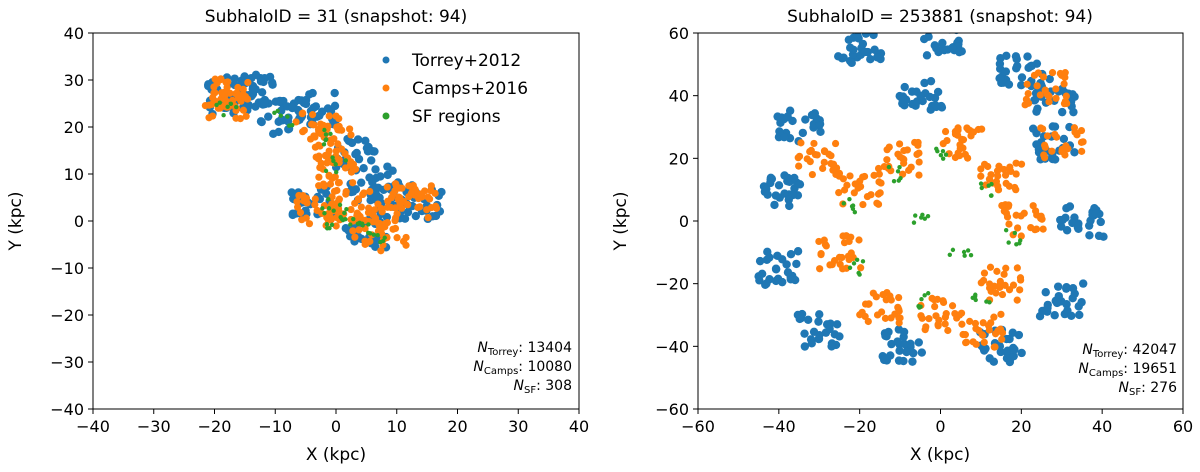 This screenshot has height=472, width=1200. What do you see at coordinates (698, 426) in the screenshot?
I see `x-tick-label: −60` at bounding box center [698, 426].